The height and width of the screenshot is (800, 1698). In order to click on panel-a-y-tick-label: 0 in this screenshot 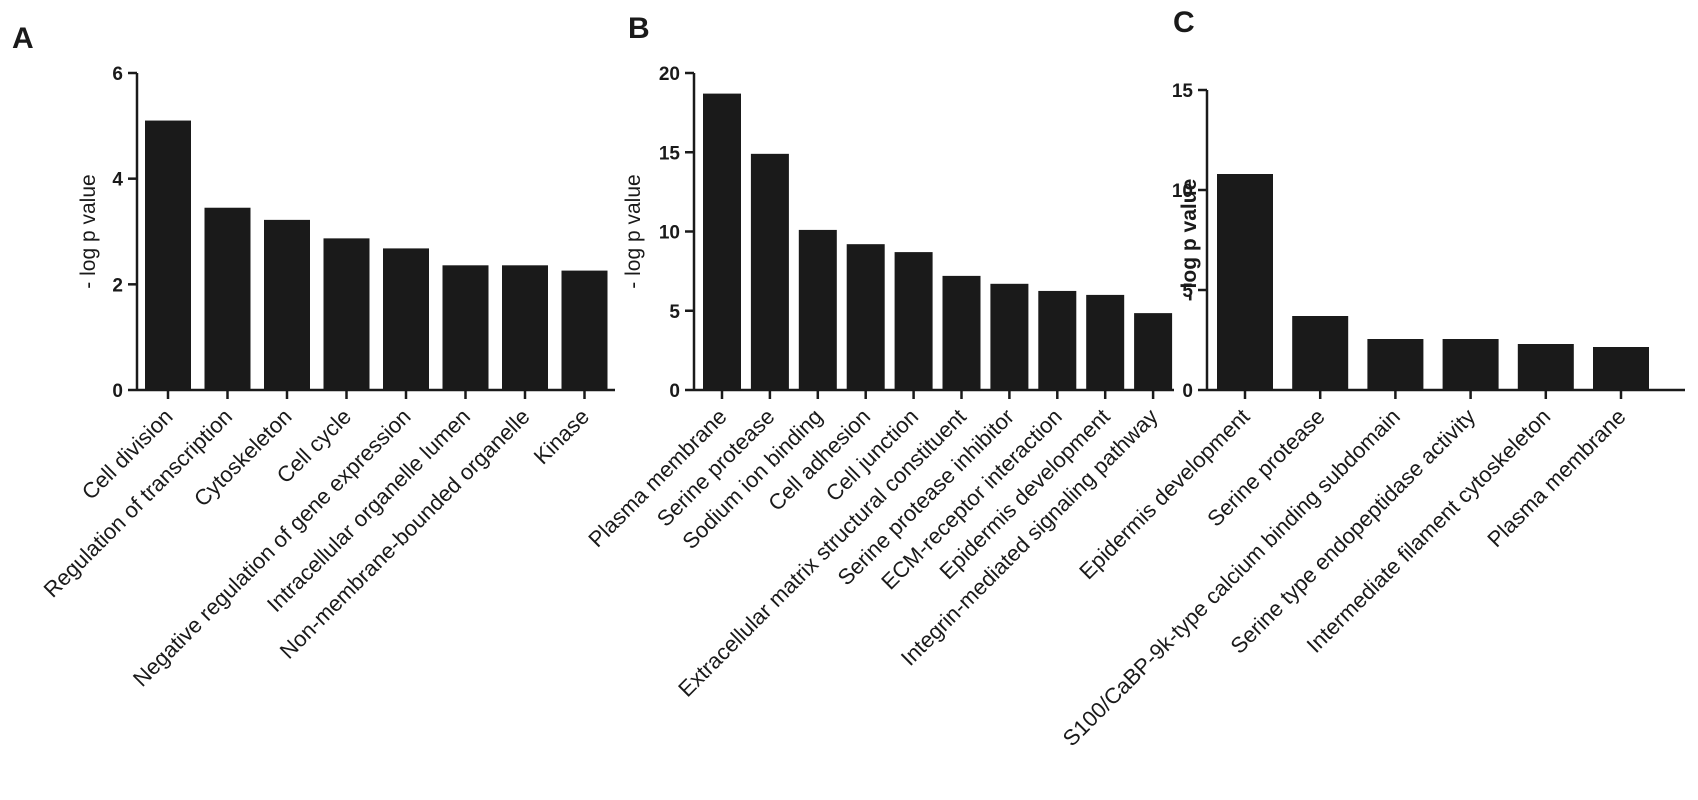, I will do `click(117, 391)`.